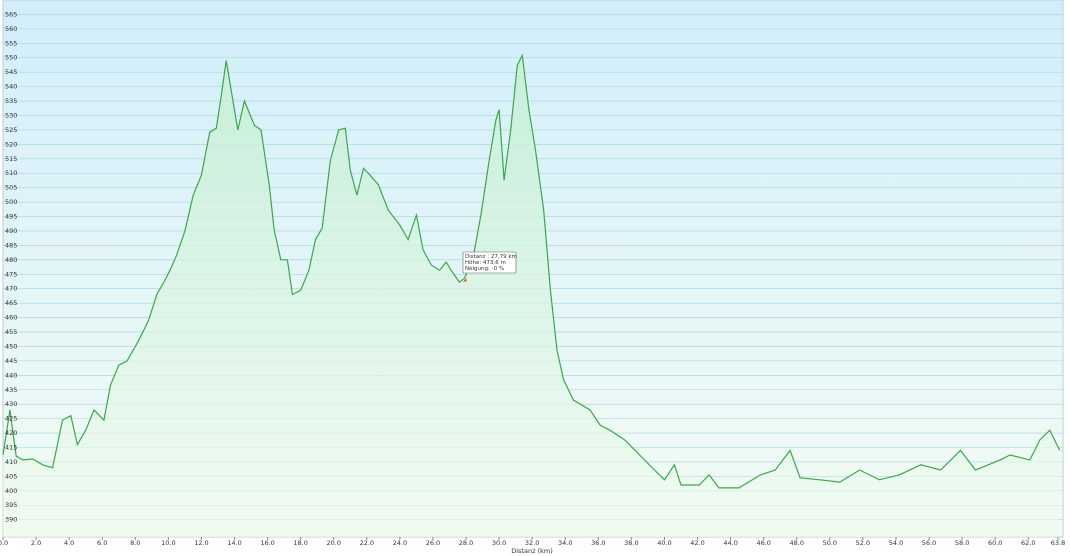  What do you see at coordinates (36, 543) in the screenshot?
I see `x-tick-label: 2.0` at bounding box center [36, 543].